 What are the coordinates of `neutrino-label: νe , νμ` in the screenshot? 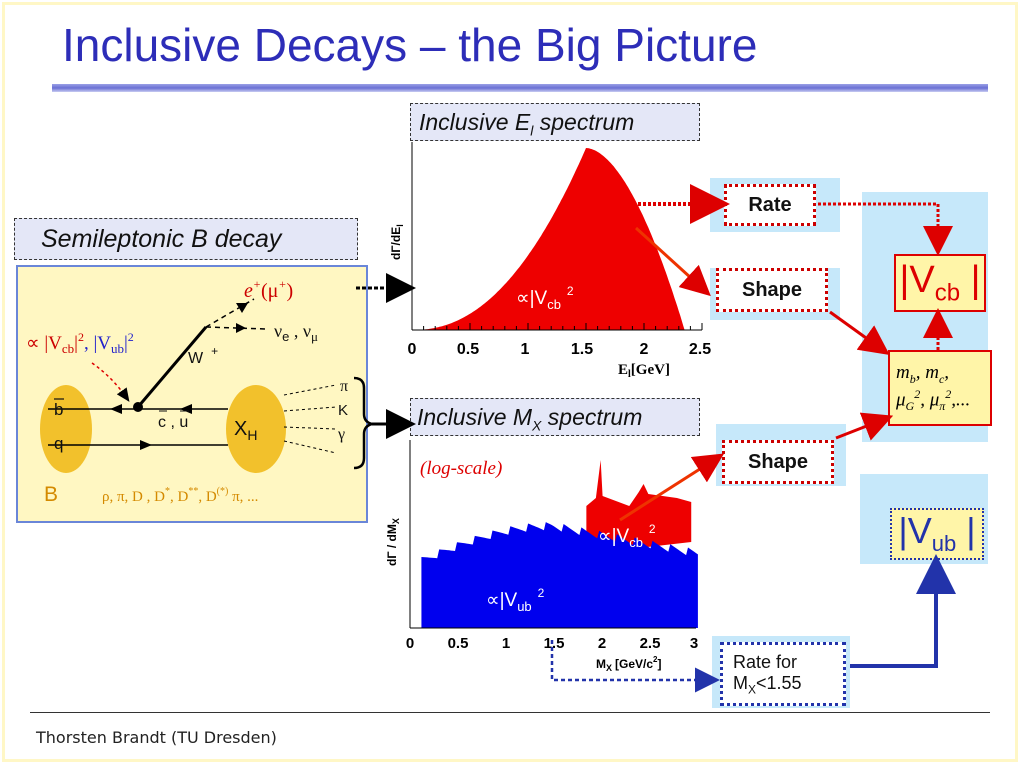 It's located at (296, 332).